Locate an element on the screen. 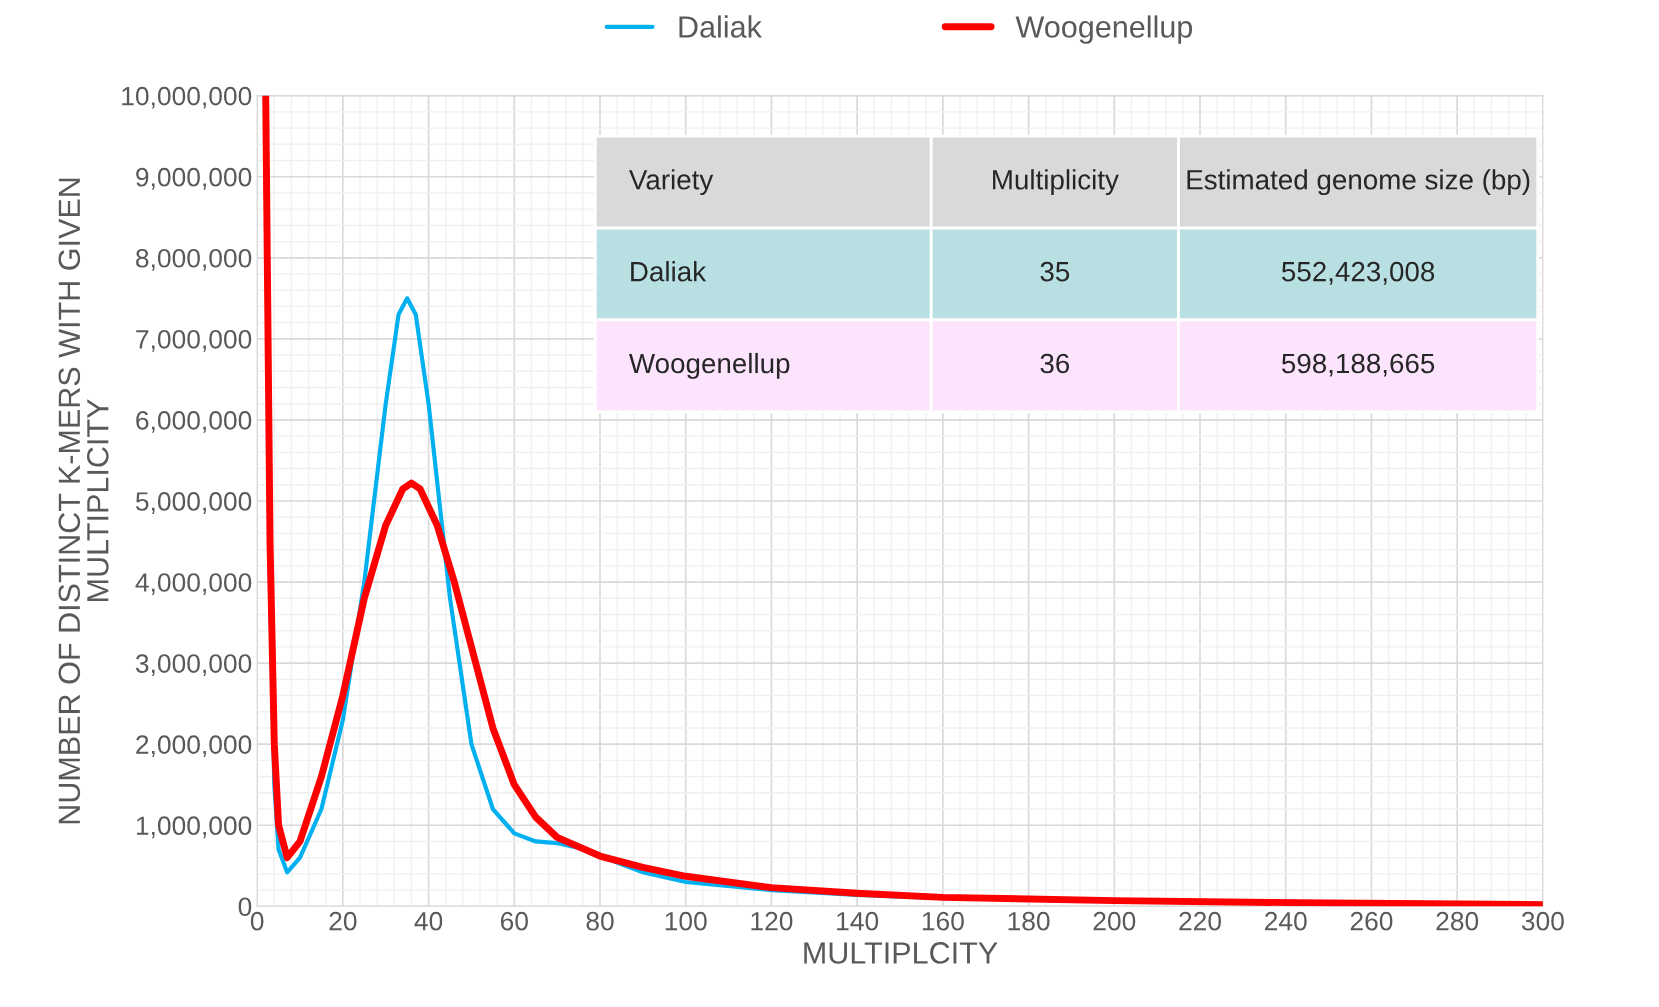 The height and width of the screenshot is (1007, 1659). y-tick-label: 10,000,000 is located at coordinates (187, 97).